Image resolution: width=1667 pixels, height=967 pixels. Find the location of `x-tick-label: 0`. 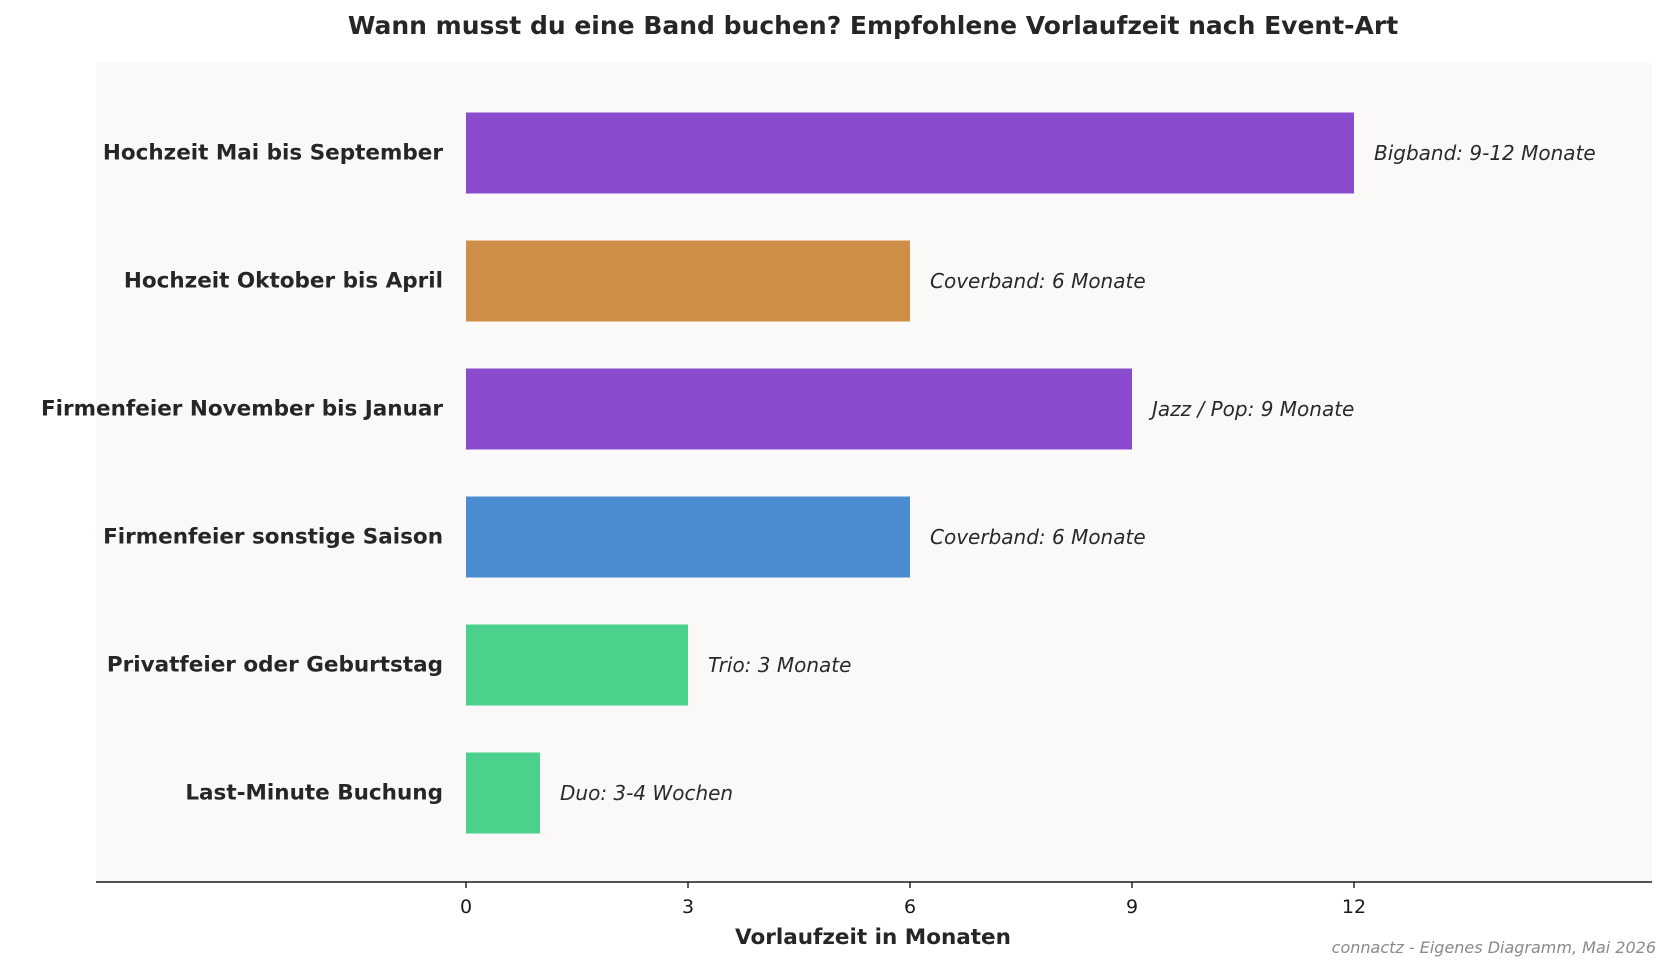

x-tick-label: 0 is located at coordinates (466, 907).